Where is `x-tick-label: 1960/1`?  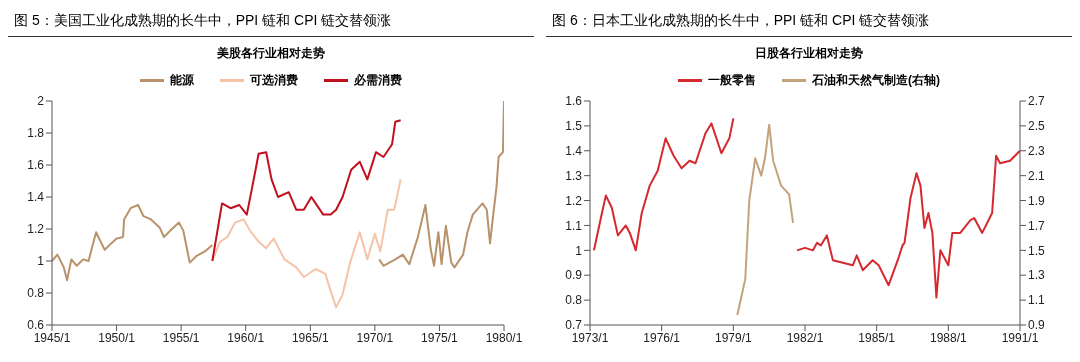 x-tick-label: 1960/1 is located at coordinates (246, 337).